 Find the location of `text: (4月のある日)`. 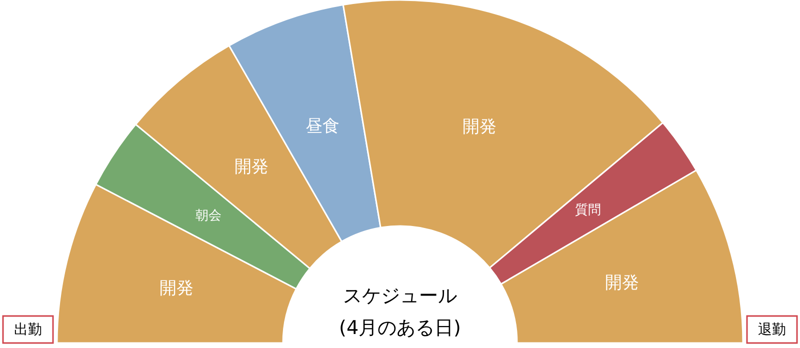

text: (4月のある日) is located at coordinates (400, 328).